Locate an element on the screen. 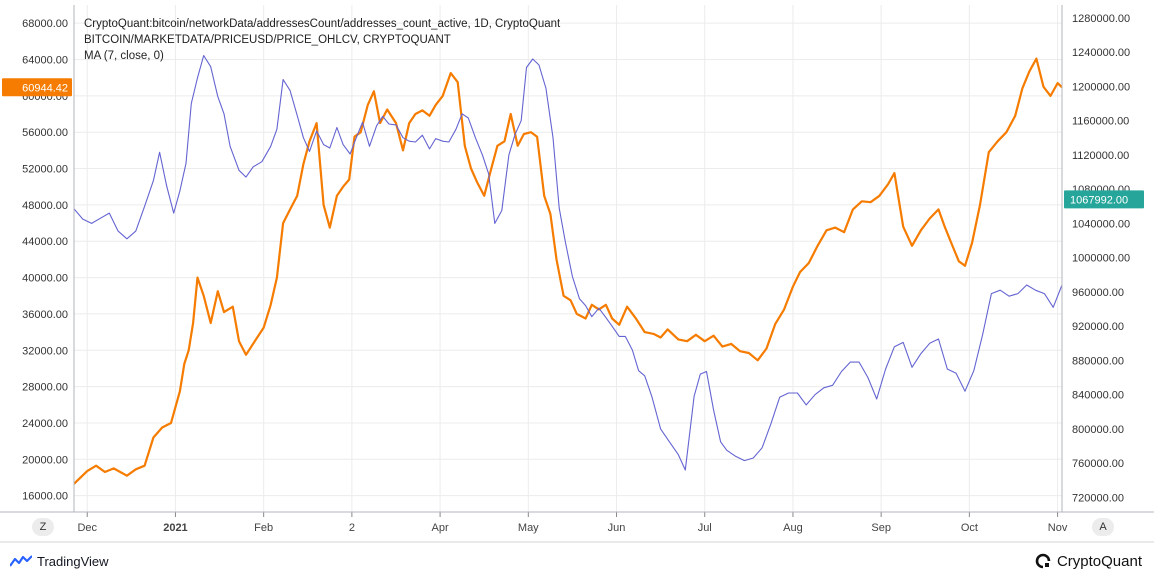  x-tick-label: May is located at coordinates (528, 528).